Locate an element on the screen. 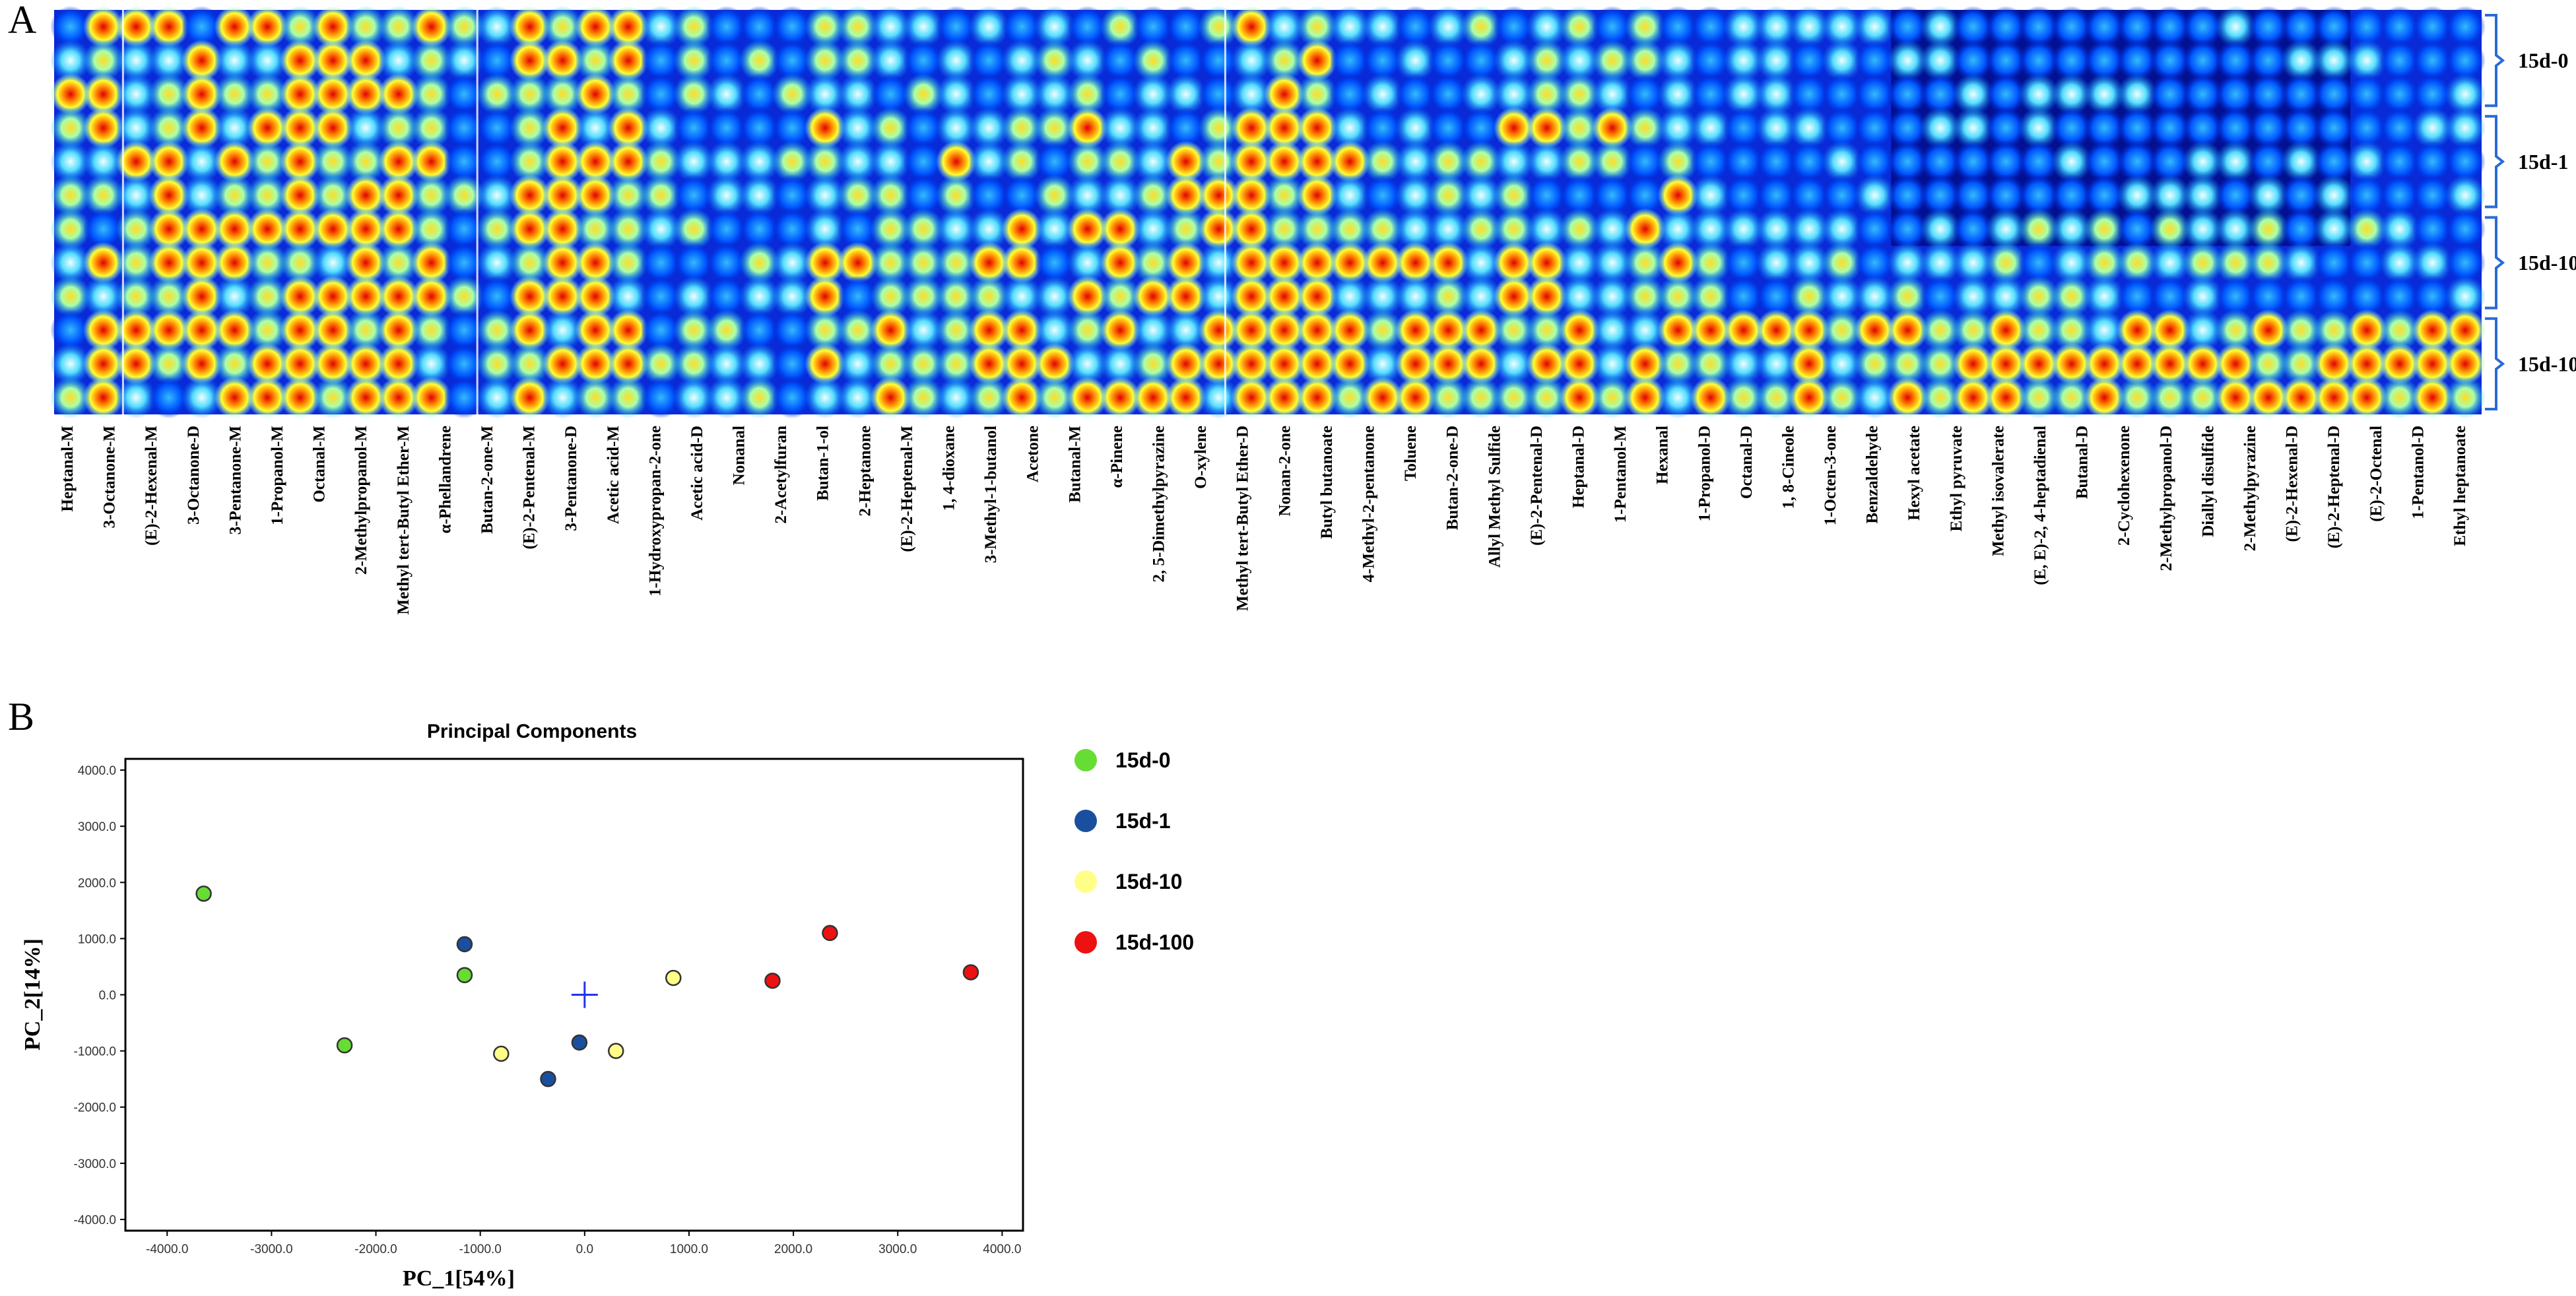 The image size is (2576, 1296). compound-label: Acetic acid-M is located at coordinates (613, 475).